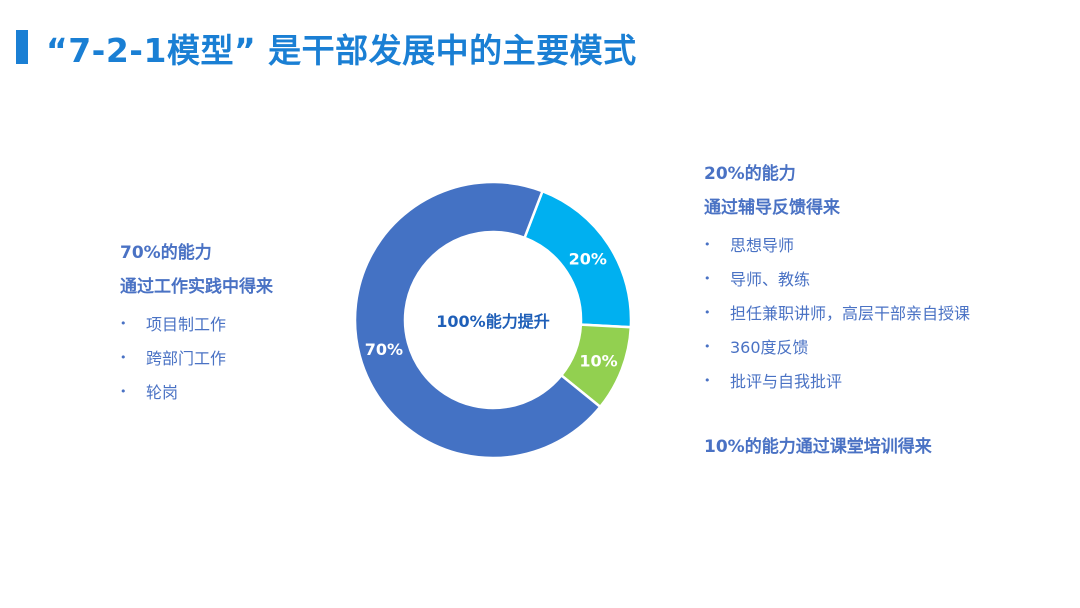 This screenshot has height=608, width=1080. Describe the element at coordinates (22, 47) in the screenshot. I see `title-accent-bar` at that location.